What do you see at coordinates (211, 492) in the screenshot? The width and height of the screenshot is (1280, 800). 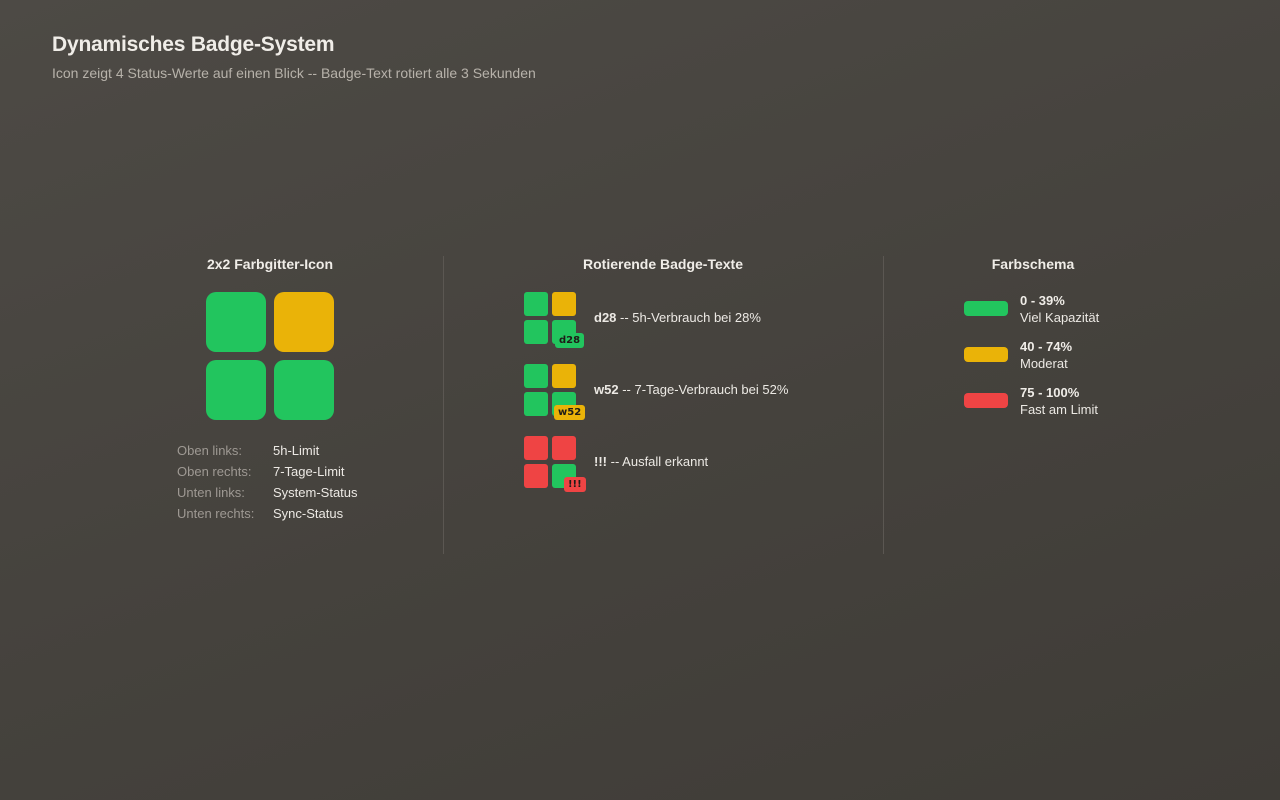 I see `legend-key: Unten links:` at bounding box center [211, 492].